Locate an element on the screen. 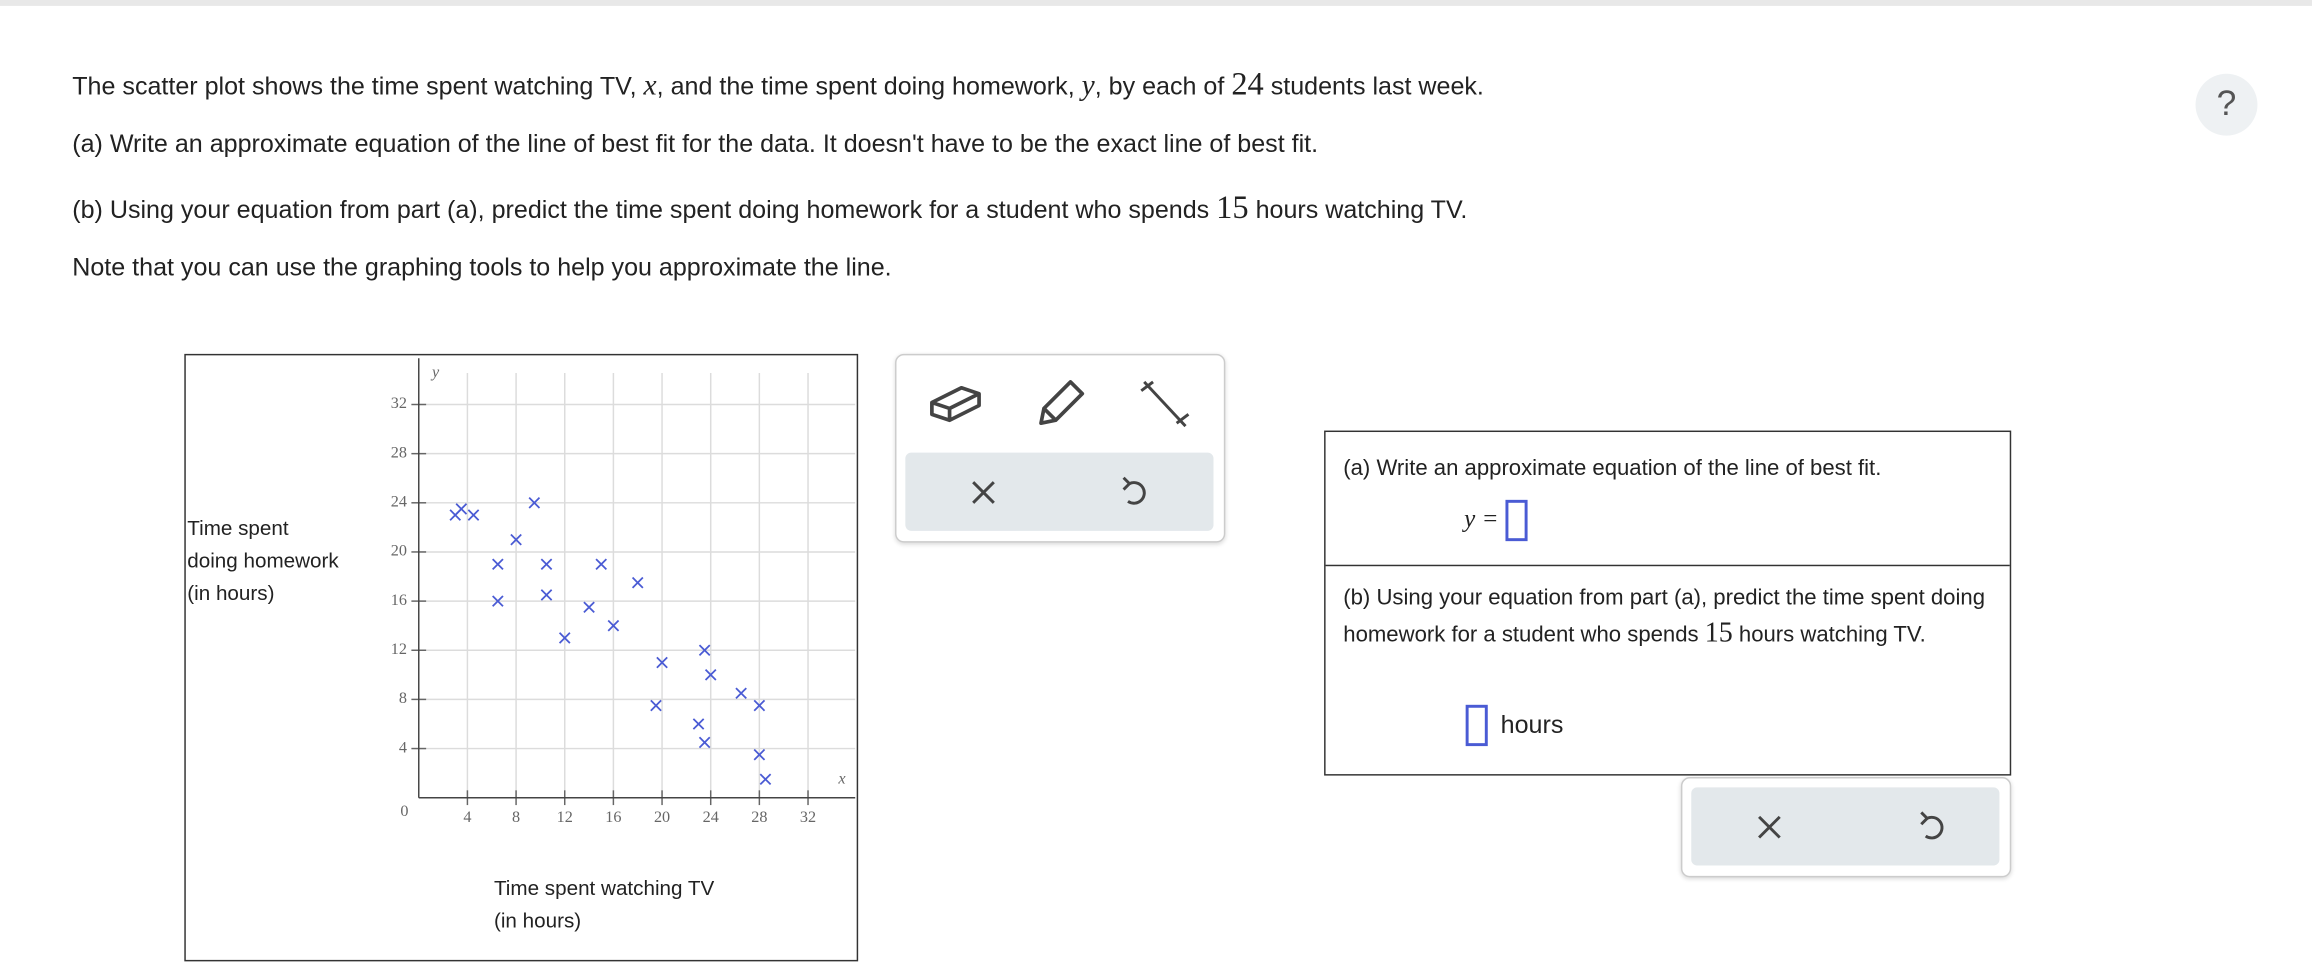  y-tick-label: 28 is located at coordinates (399, 452).